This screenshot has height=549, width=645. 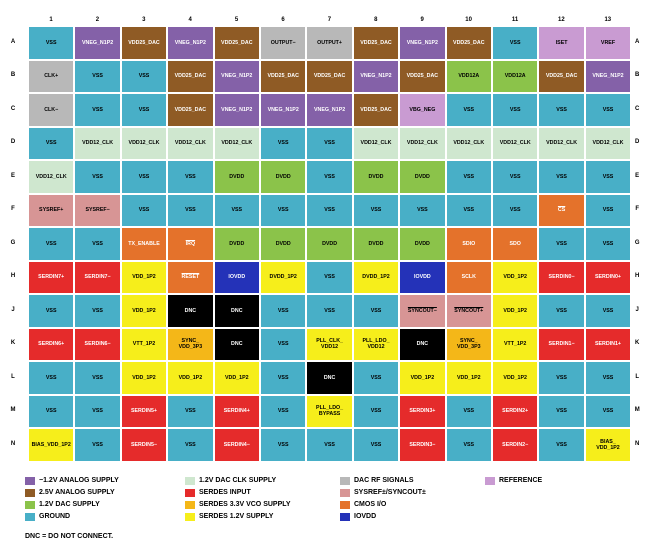 I want to click on pin-k4: SYNC_ VDD_3P3, so click(x=190, y=344).